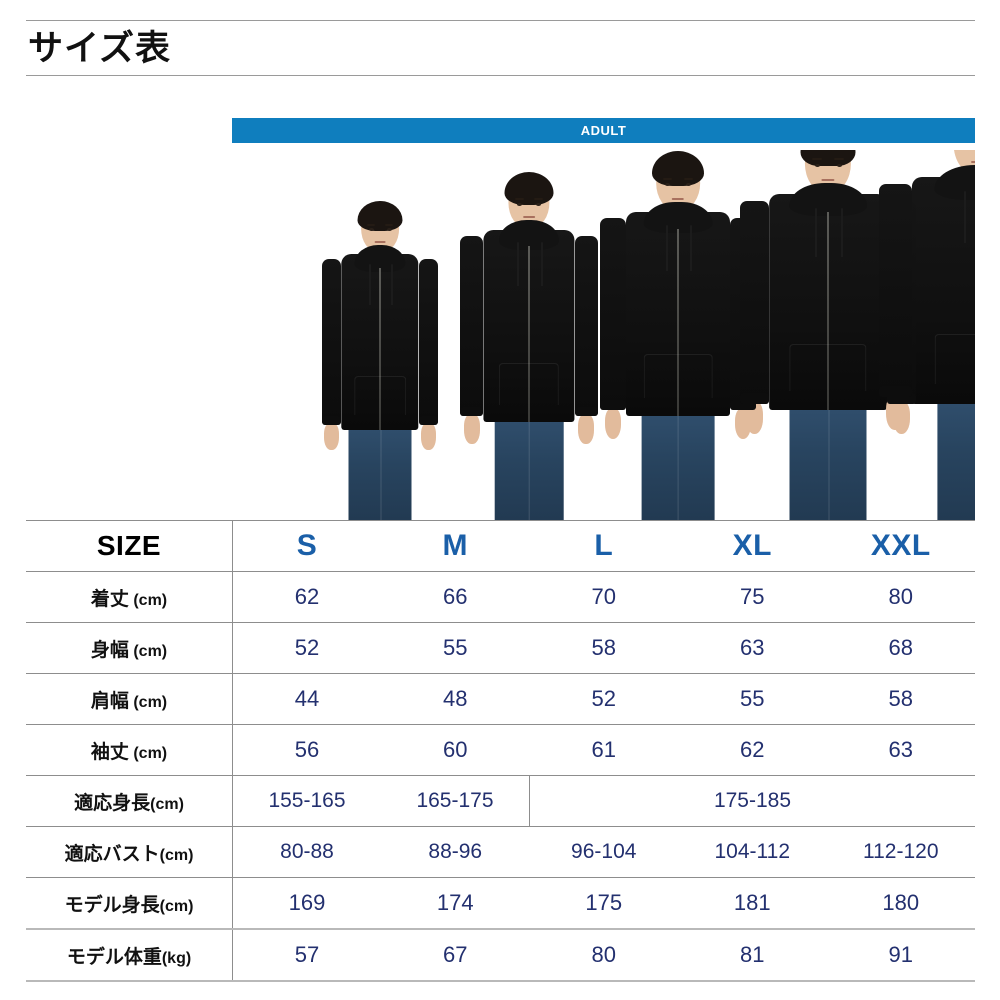 This screenshot has height=1000, width=1000. I want to click on row-label-text: 袖丈, so click(109, 752).